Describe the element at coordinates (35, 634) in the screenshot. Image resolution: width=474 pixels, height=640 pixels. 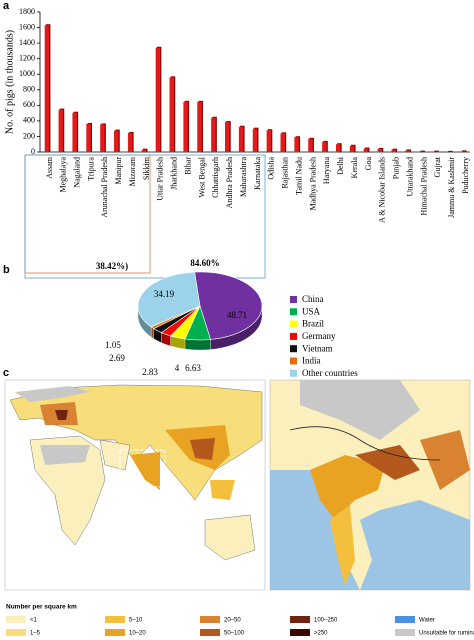
I see `map-legend-label: 1–5` at that location.